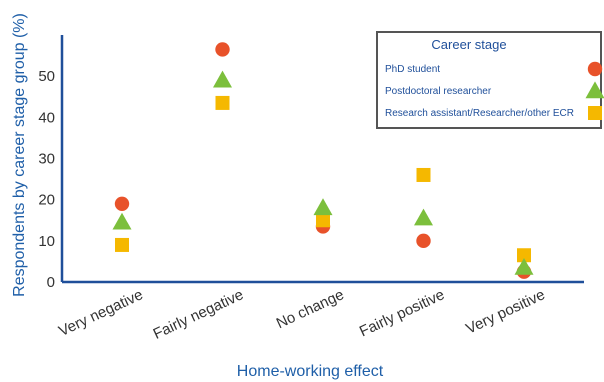 The width and height of the screenshot is (604, 382). I want to click on y-tick-label: 50, so click(46, 76).